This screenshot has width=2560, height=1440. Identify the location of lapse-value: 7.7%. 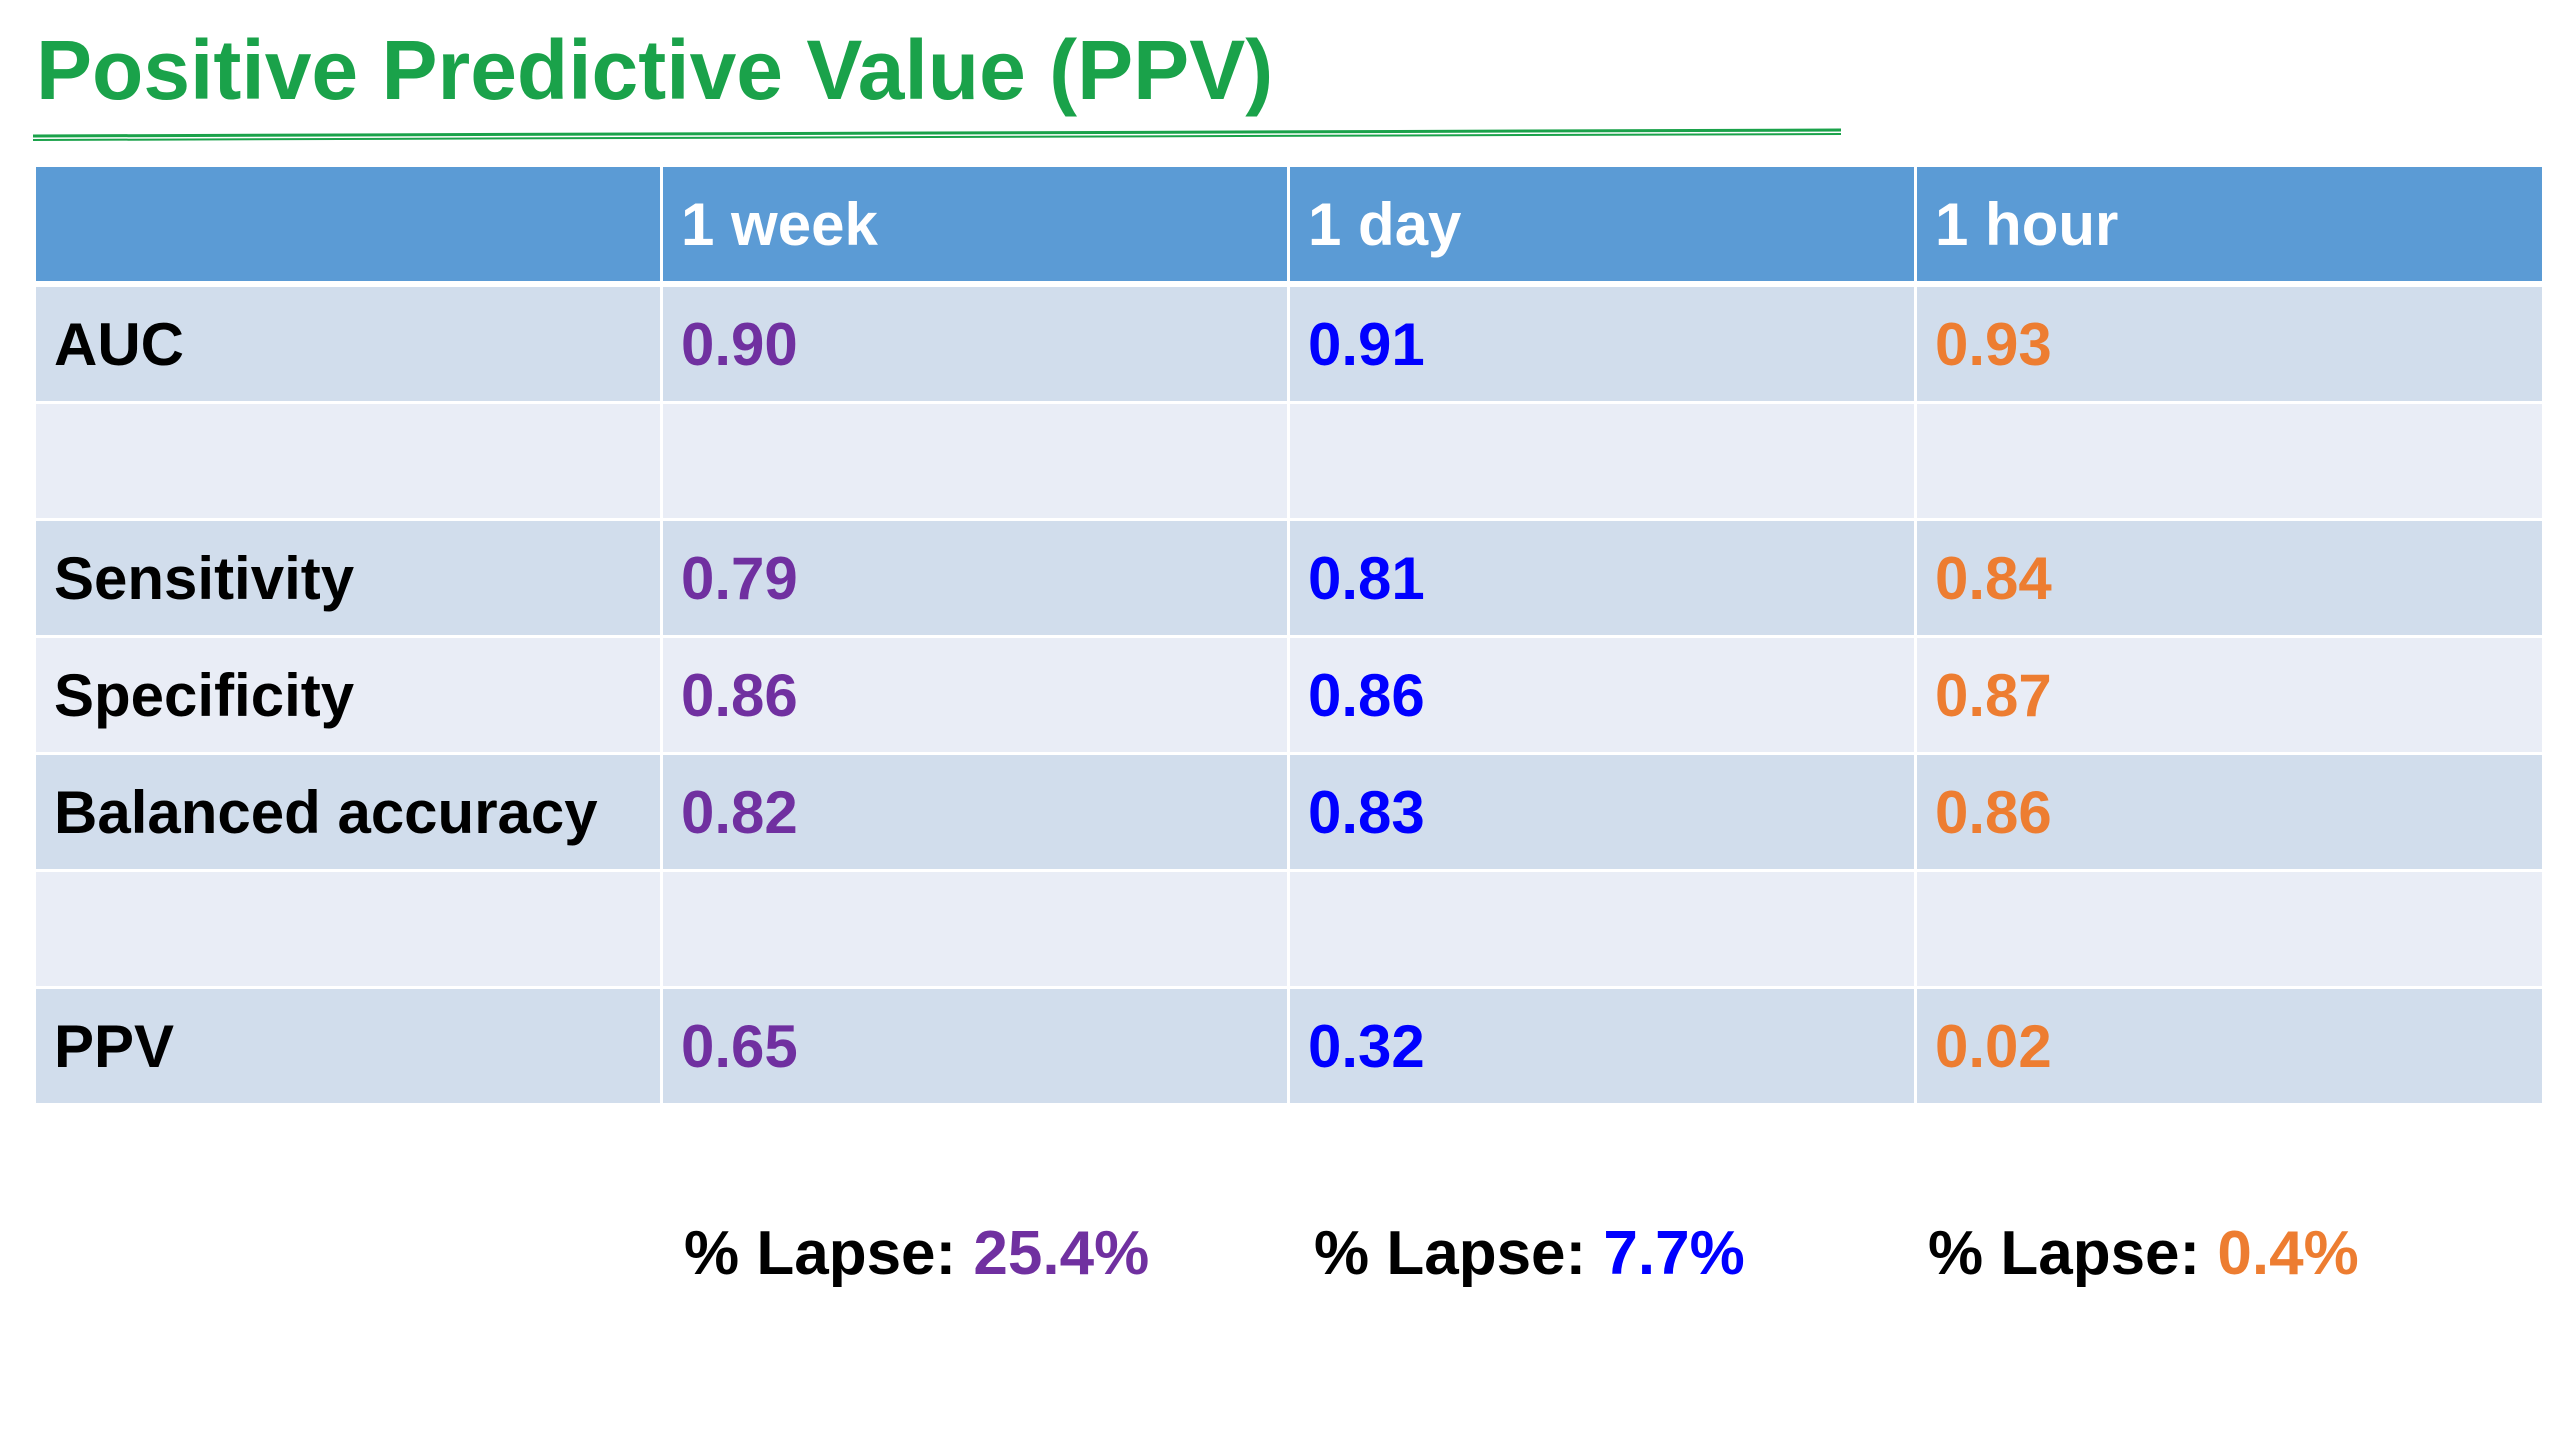
(1674, 1253).